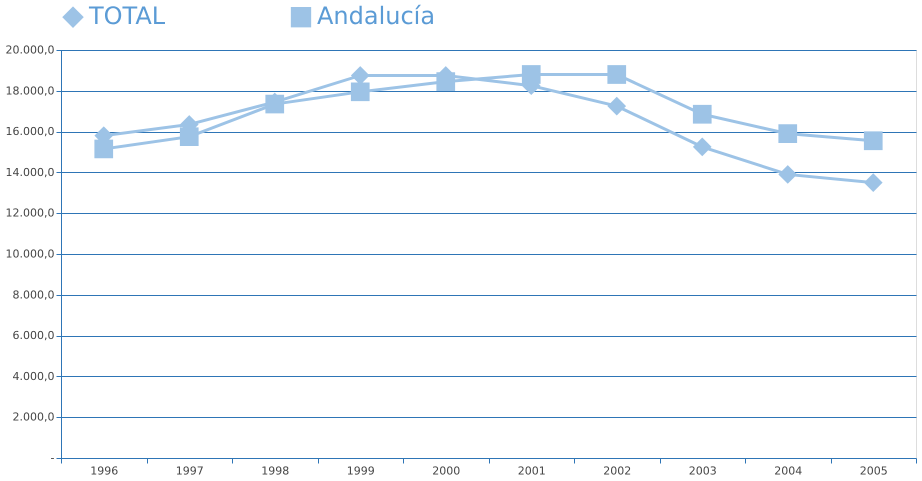 The height and width of the screenshot is (481, 922). I want to click on y-tick-label: 2.000,0, so click(33, 417).